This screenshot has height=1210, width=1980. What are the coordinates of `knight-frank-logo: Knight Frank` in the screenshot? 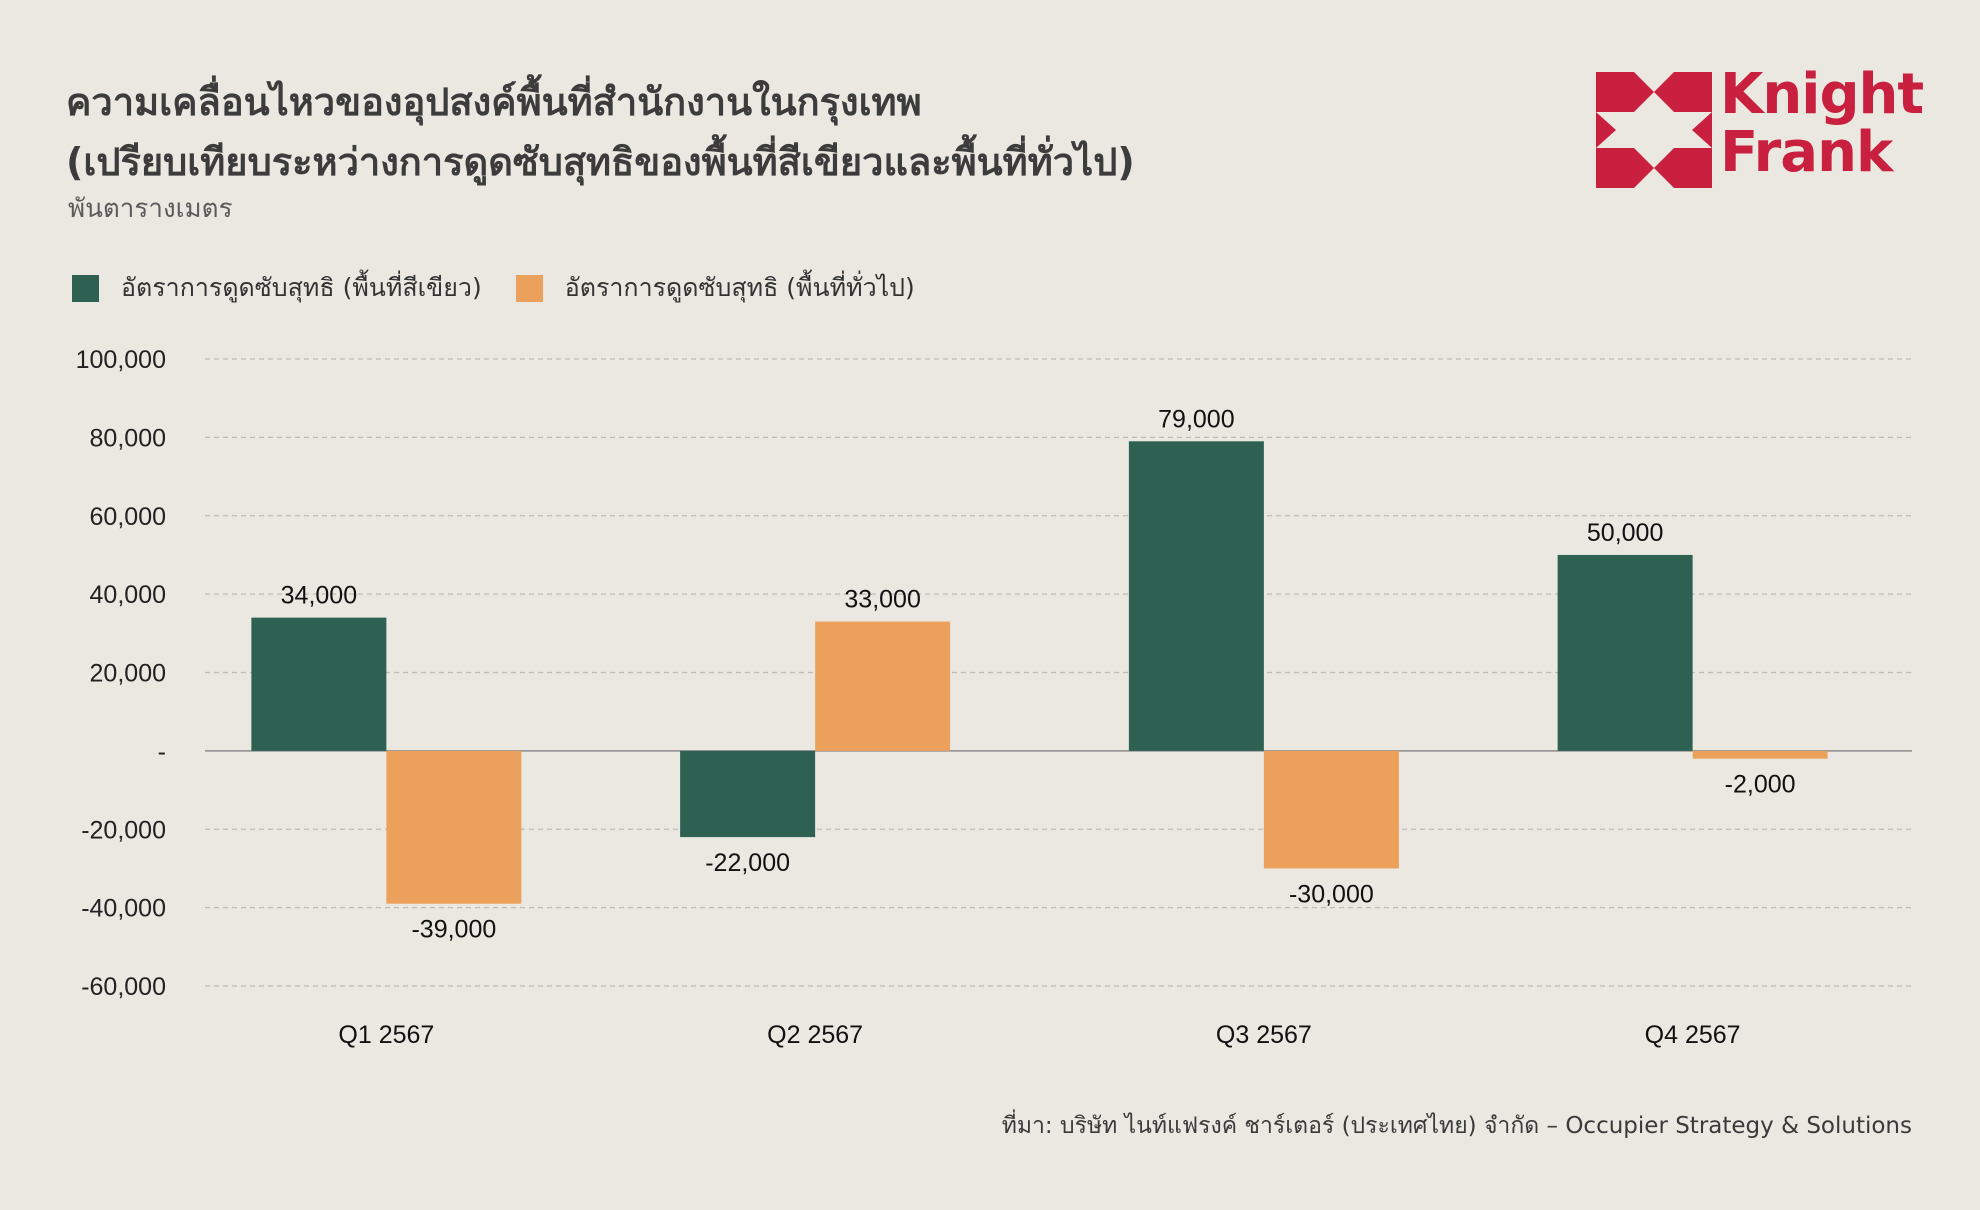 It's located at (1760, 129).